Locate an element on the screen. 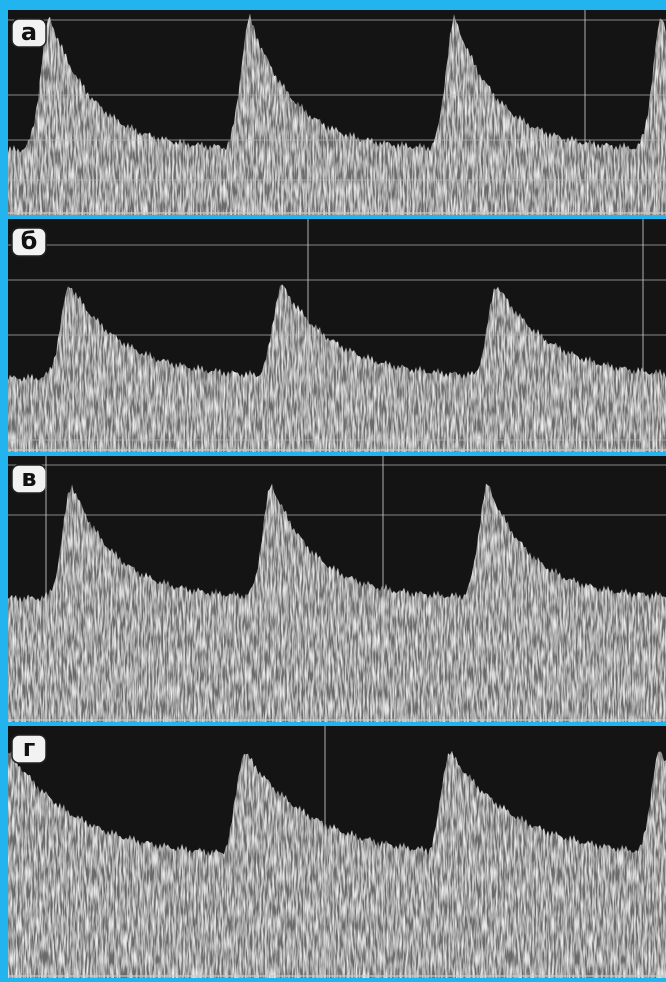 The image size is (666, 982). panel-label: а is located at coordinates (29, 32).